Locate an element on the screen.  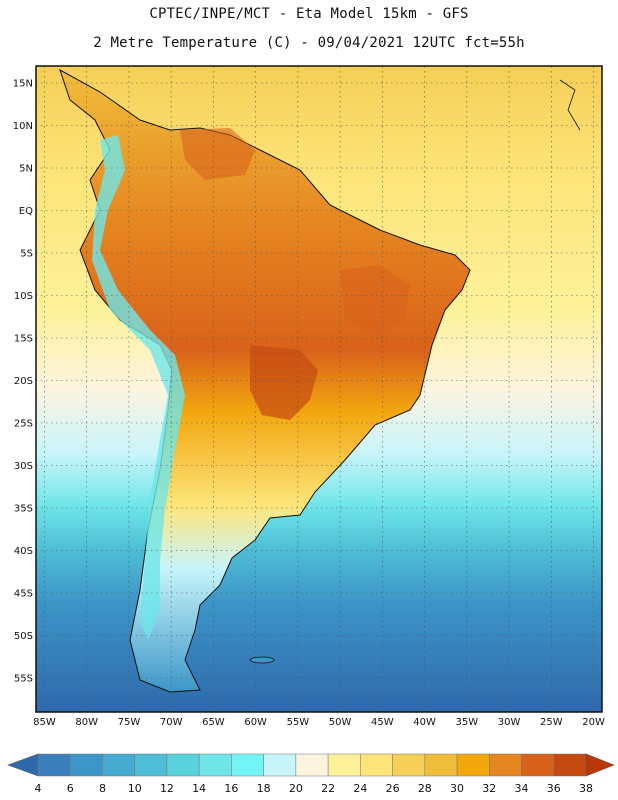
colorbar-tick-label: 36 is located at coordinates (554, 788).